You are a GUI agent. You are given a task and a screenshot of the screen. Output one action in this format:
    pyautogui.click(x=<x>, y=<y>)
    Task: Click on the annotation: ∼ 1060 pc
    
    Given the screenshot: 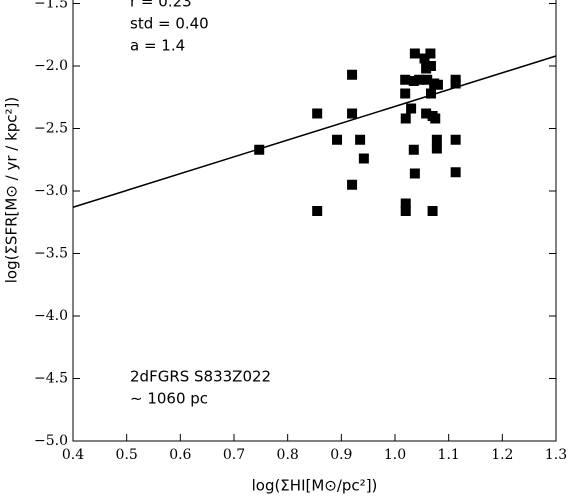 What is the action you would take?
    pyautogui.click(x=169, y=399)
    